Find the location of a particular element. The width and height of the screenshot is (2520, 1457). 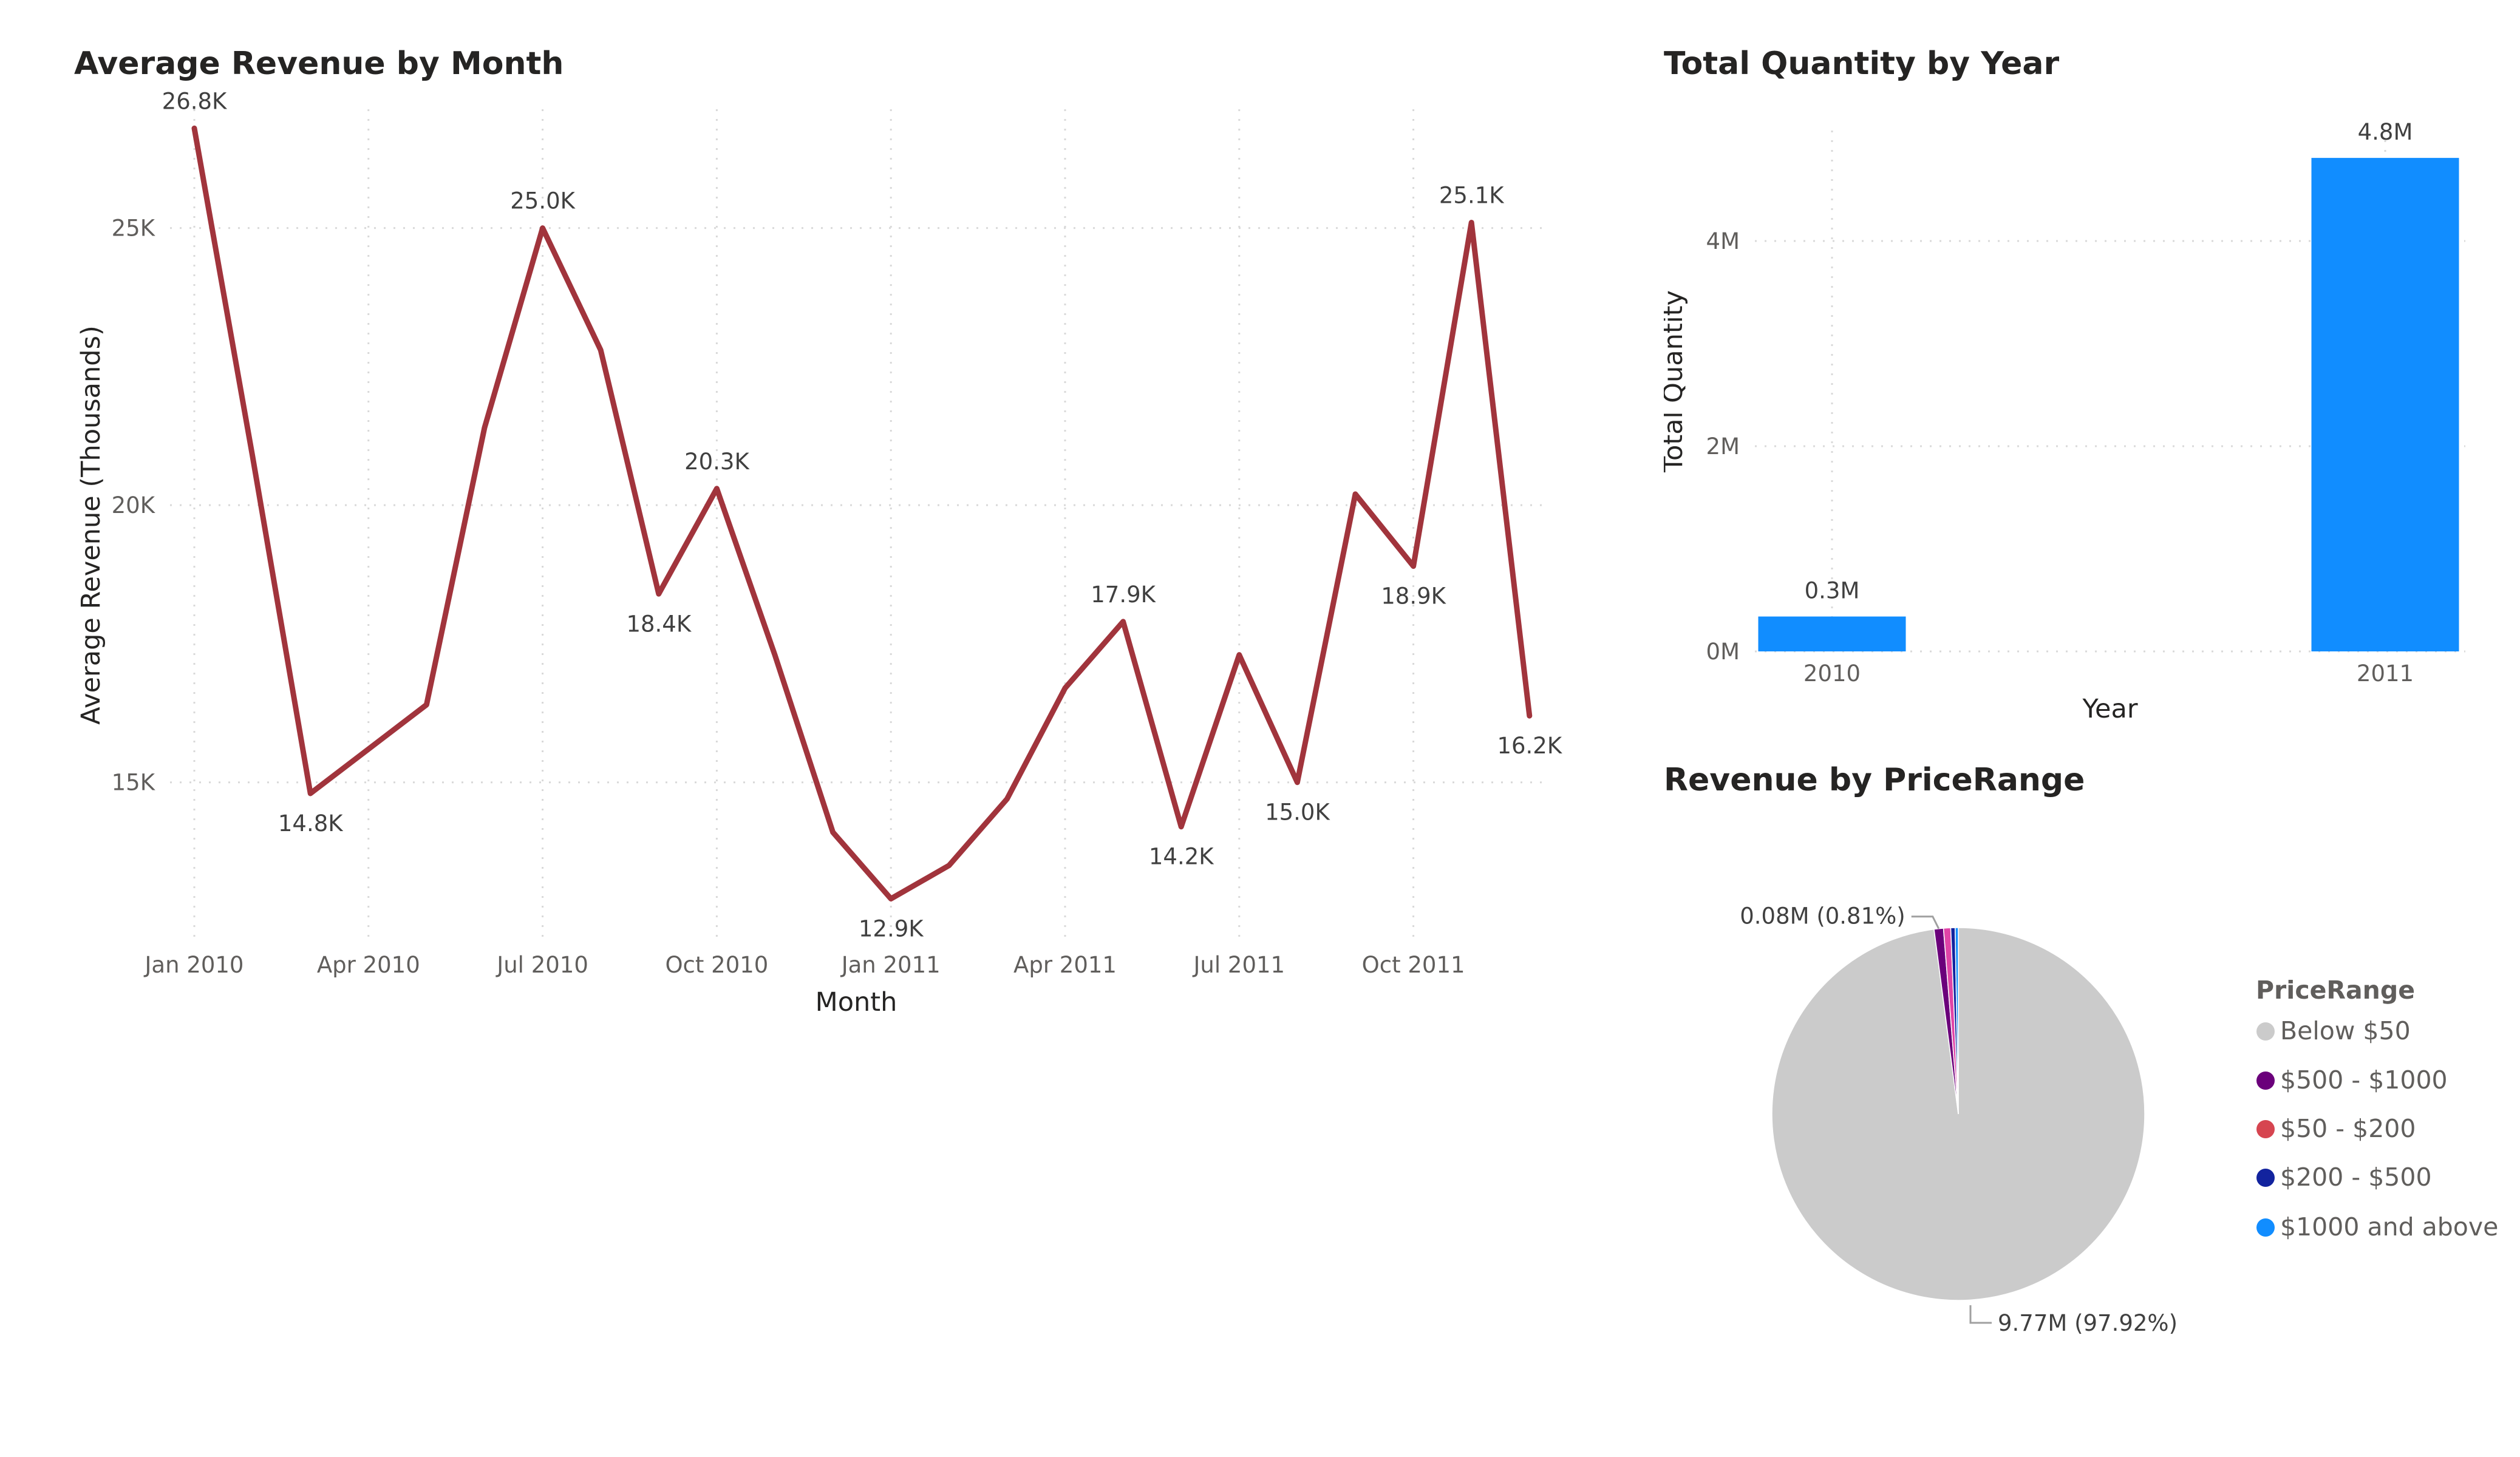

line-data-label: 25.1K is located at coordinates (1472, 196).